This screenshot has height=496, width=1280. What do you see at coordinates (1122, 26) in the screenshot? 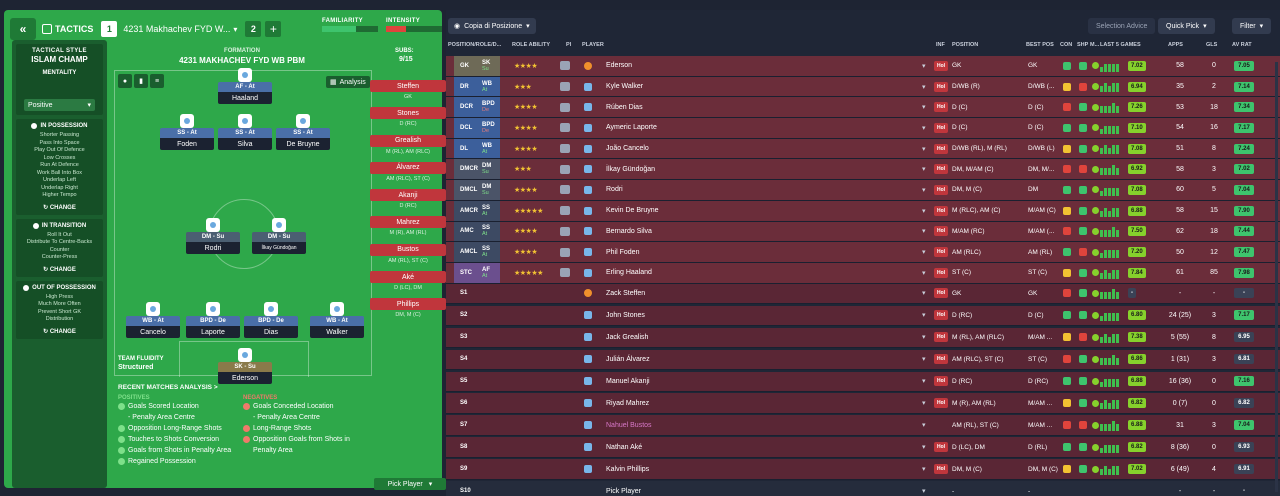
I see `selection-advice-button: Selection Advice` at bounding box center [1122, 26].